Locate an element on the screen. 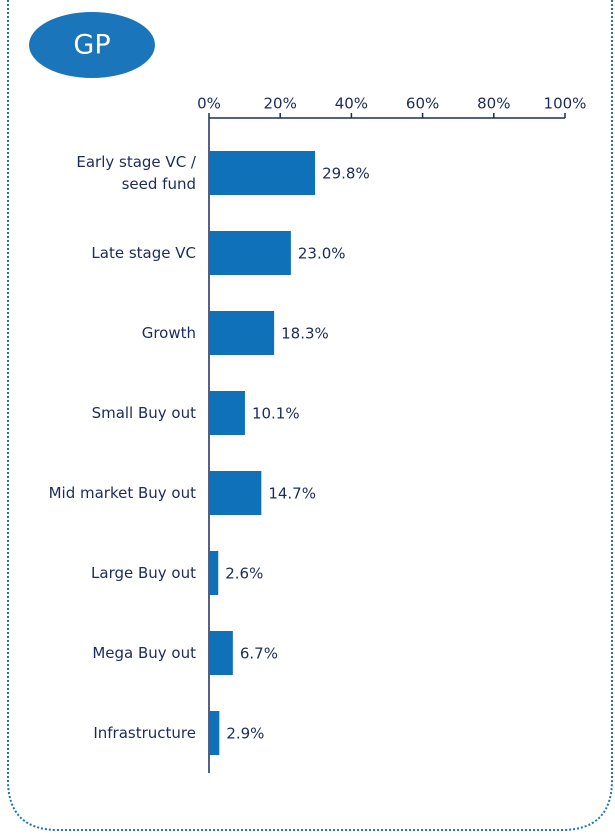 The width and height of the screenshot is (615, 836). category-label: Growth is located at coordinates (168, 333).